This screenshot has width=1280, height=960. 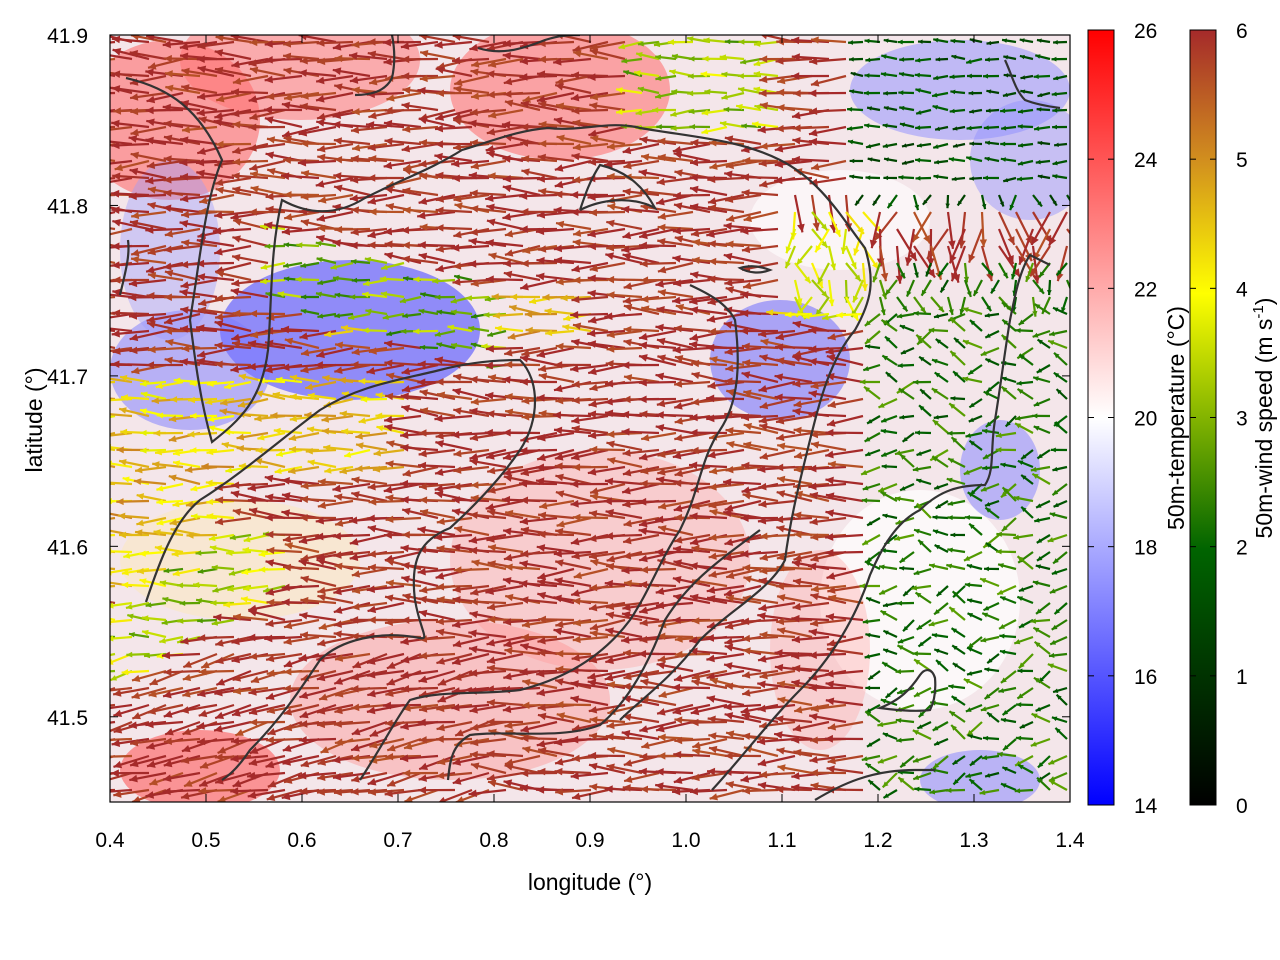 I want to click on temperature-region, so click(x=840, y=220).